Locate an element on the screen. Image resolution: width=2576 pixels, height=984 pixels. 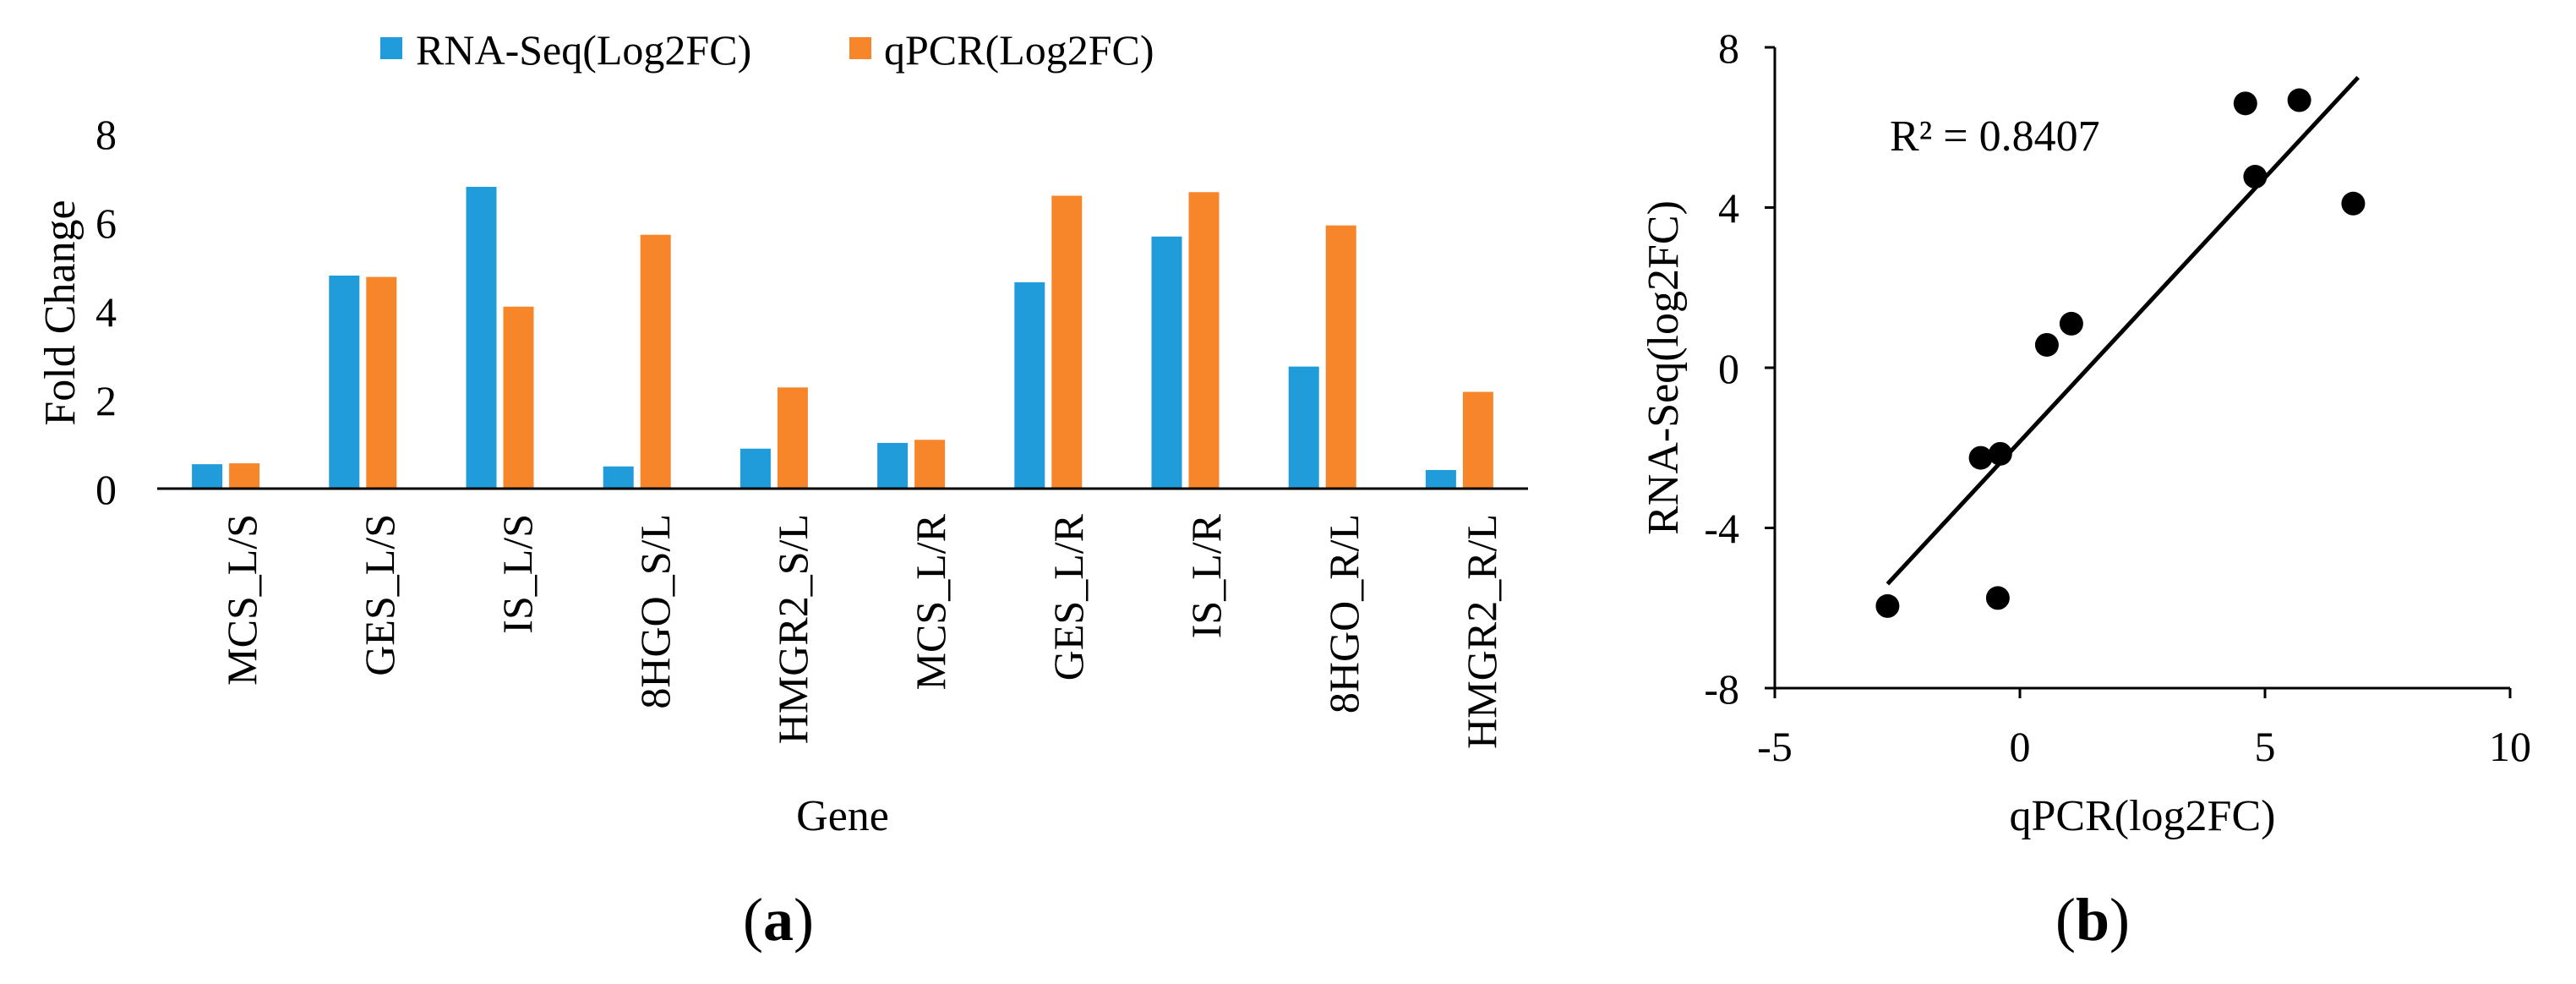
x-category-label: HMGR2_S/L is located at coordinates (792, 629).